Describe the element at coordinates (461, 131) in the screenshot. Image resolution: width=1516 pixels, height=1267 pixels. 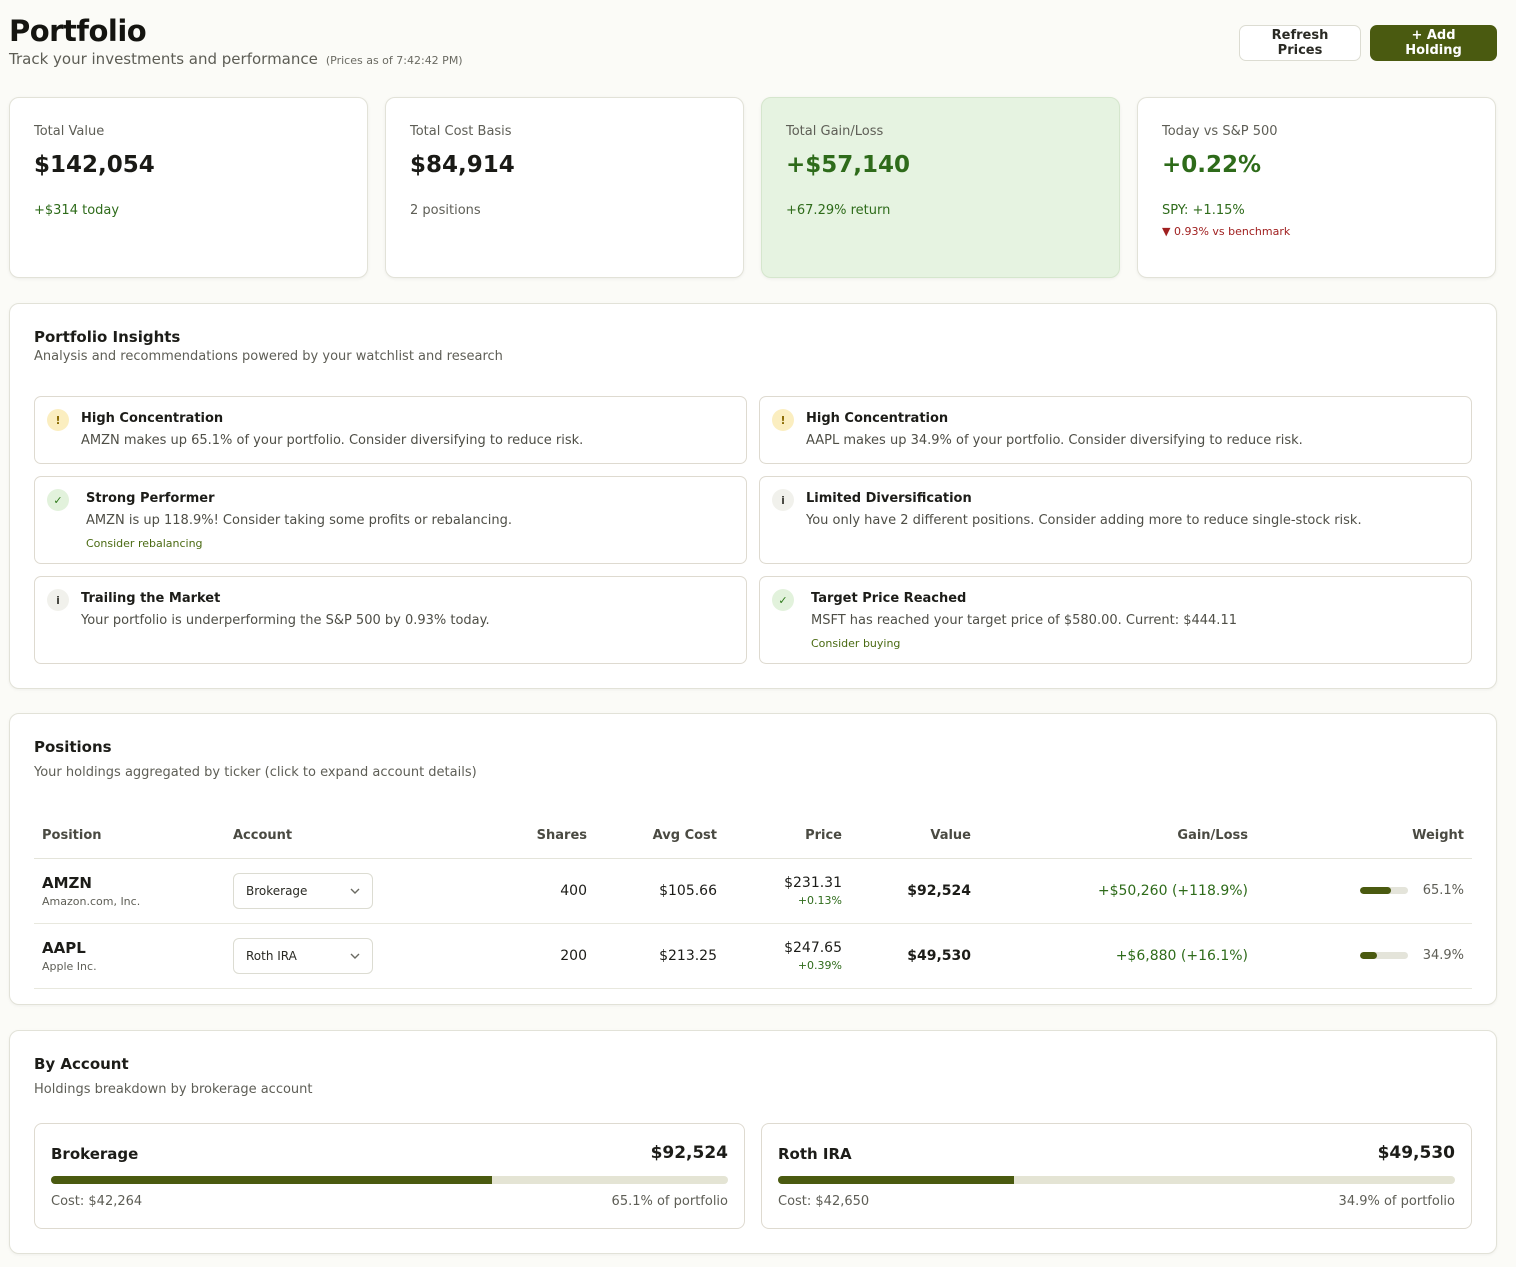
I see `stat-label: Total Cost Basis` at that location.